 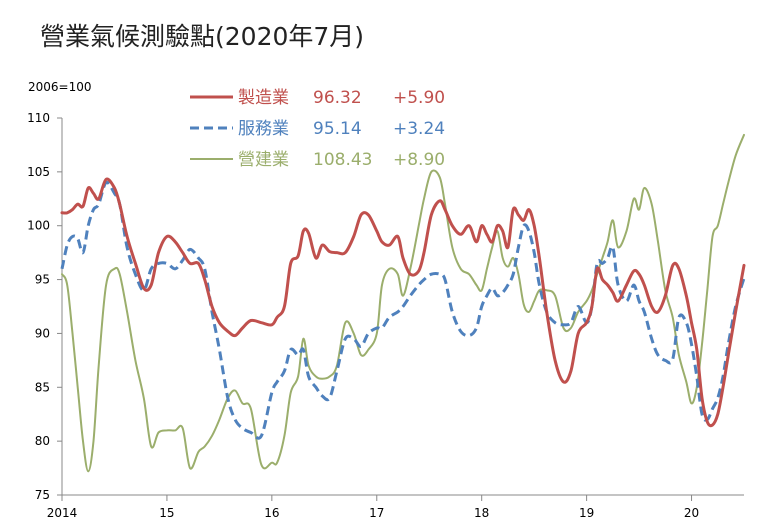 I want to click on y-tick-label: 75, so click(x=42, y=495).